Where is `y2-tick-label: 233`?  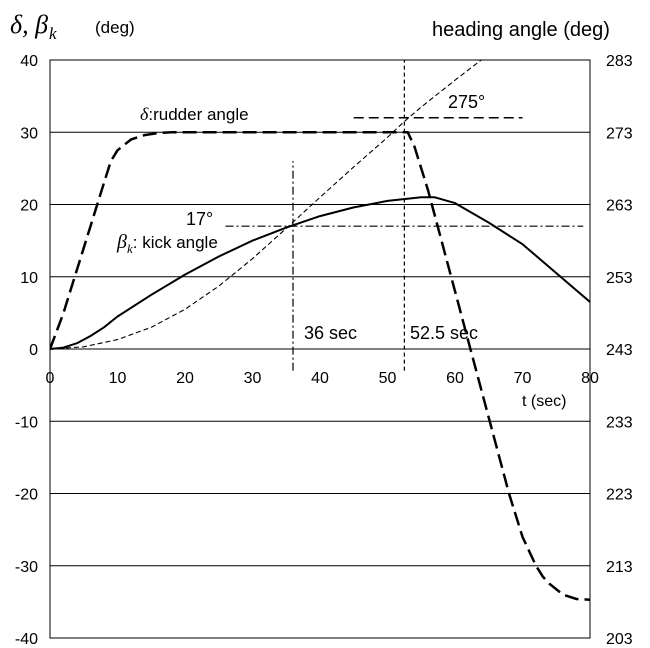
y2-tick-label: 233 is located at coordinates (619, 422).